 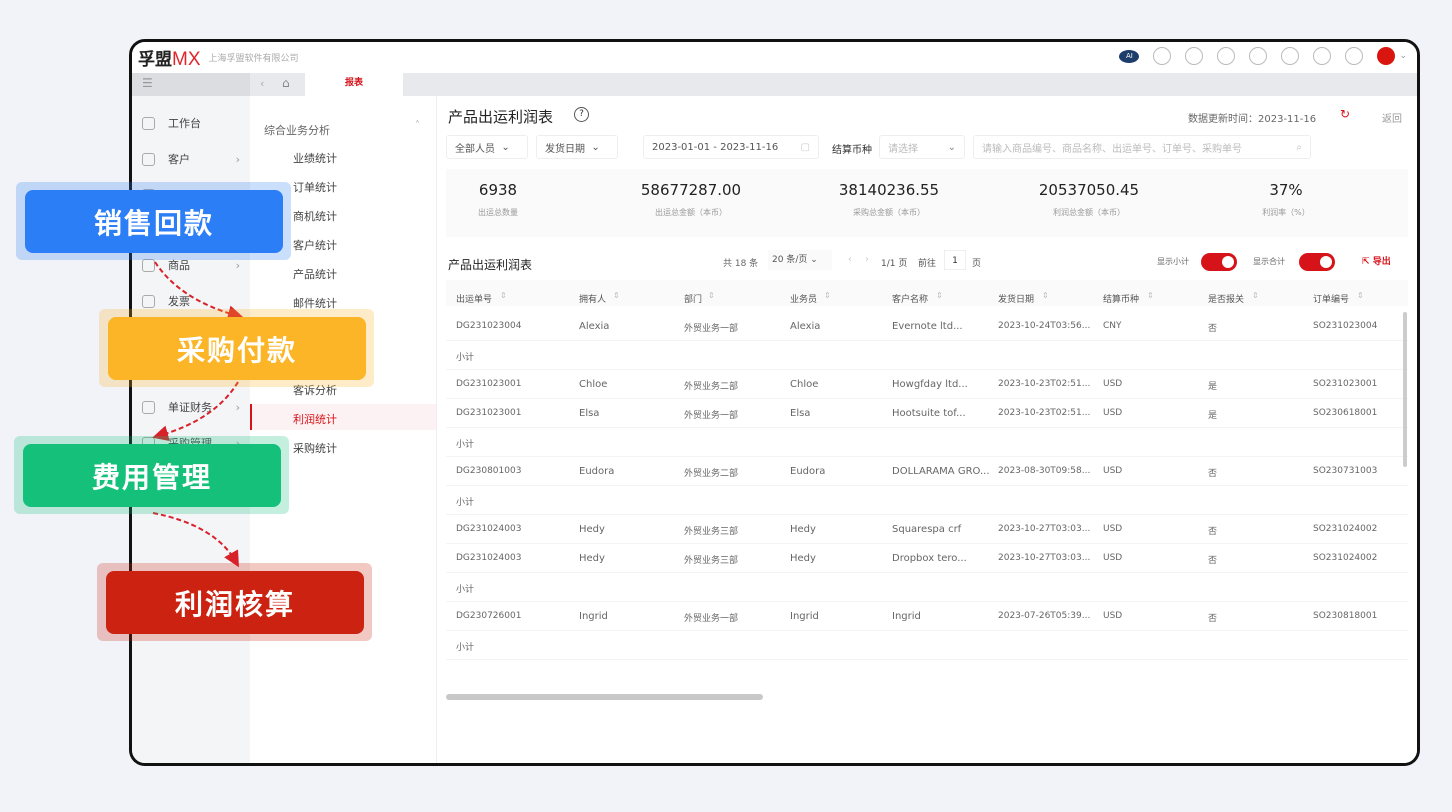 I want to click on column-header: 结算币种, so click(x=1121, y=300).